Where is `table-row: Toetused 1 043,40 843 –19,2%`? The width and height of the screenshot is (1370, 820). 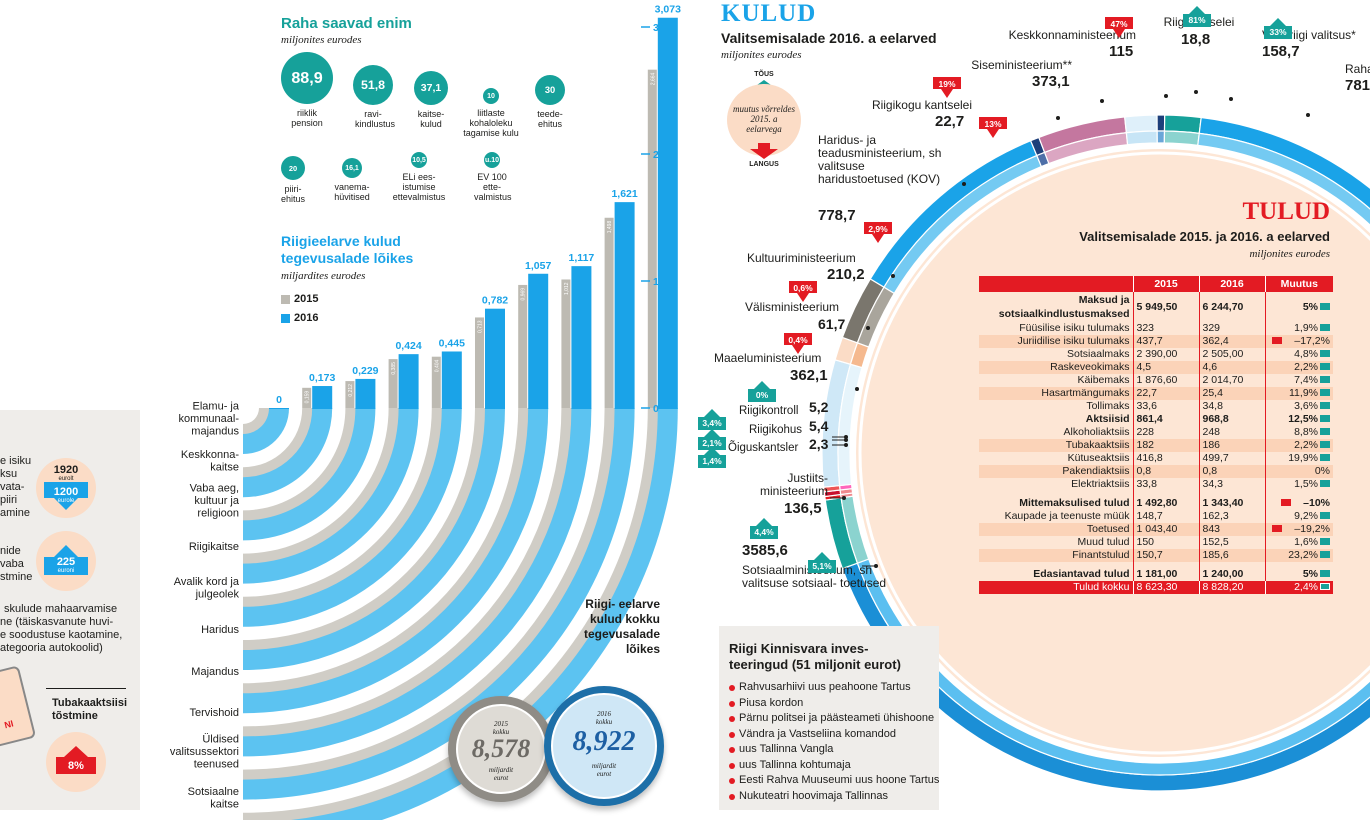 table-row: Toetused 1 043,40 843 –19,2% is located at coordinates (1156, 529).